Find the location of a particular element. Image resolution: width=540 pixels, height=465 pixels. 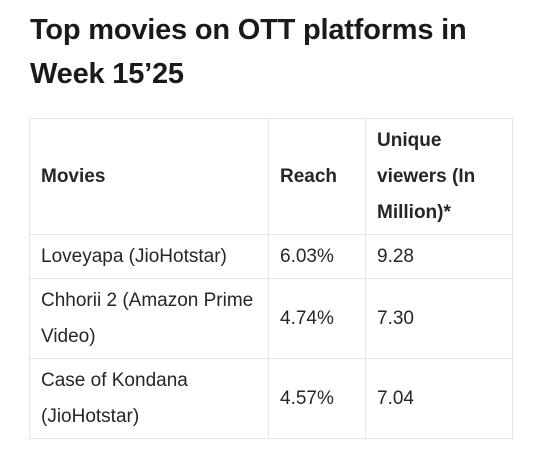

column-header-movies: Movies is located at coordinates (149, 176).